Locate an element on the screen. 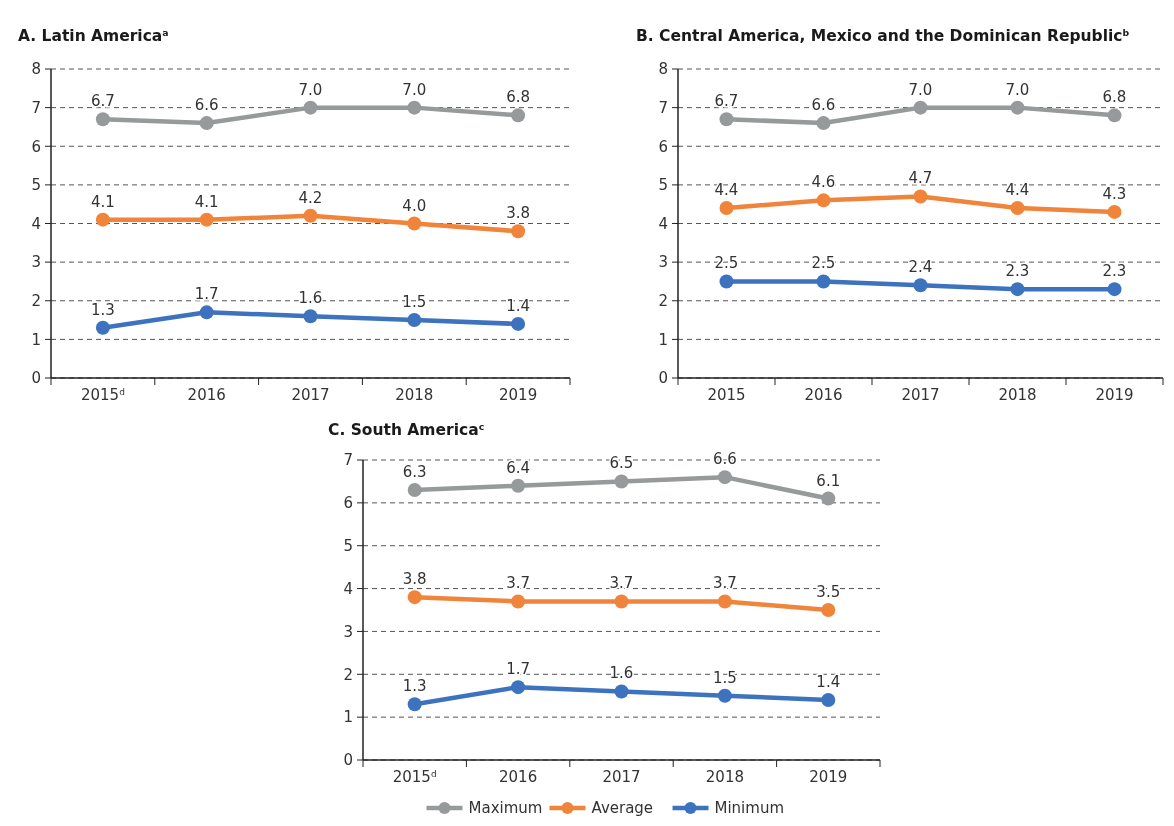 This screenshot has height=826, width=1174. data-label: 1.4 is located at coordinates (518, 305).